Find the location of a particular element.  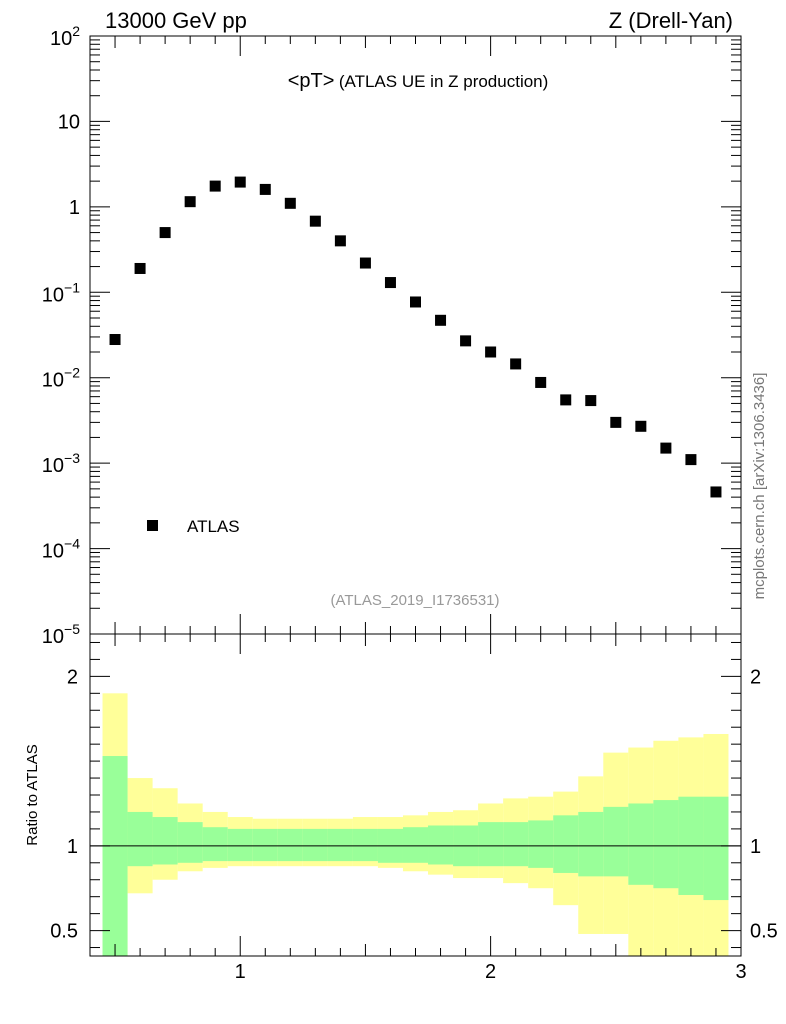

plot-title-main: <pT> is located at coordinates (311, 81).